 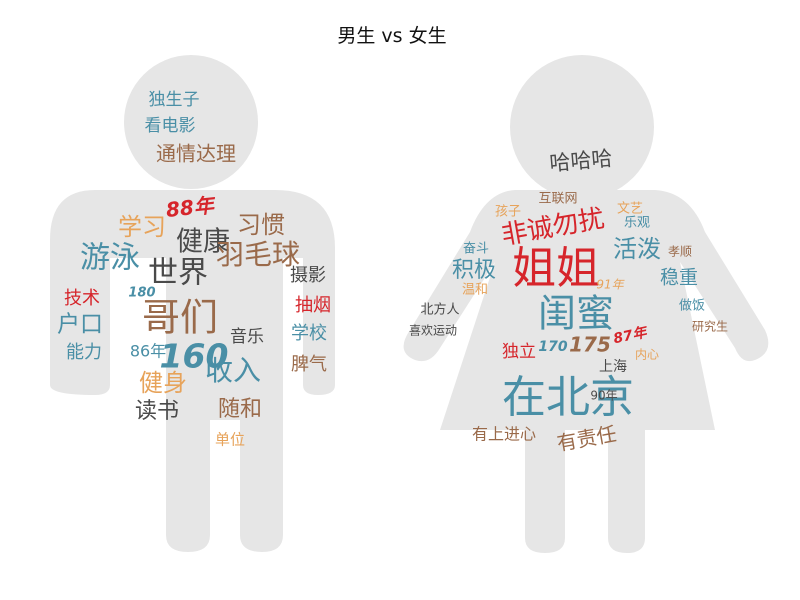 What do you see at coordinates (157, 411) in the screenshot?
I see `male-word: 读书` at bounding box center [157, 411].